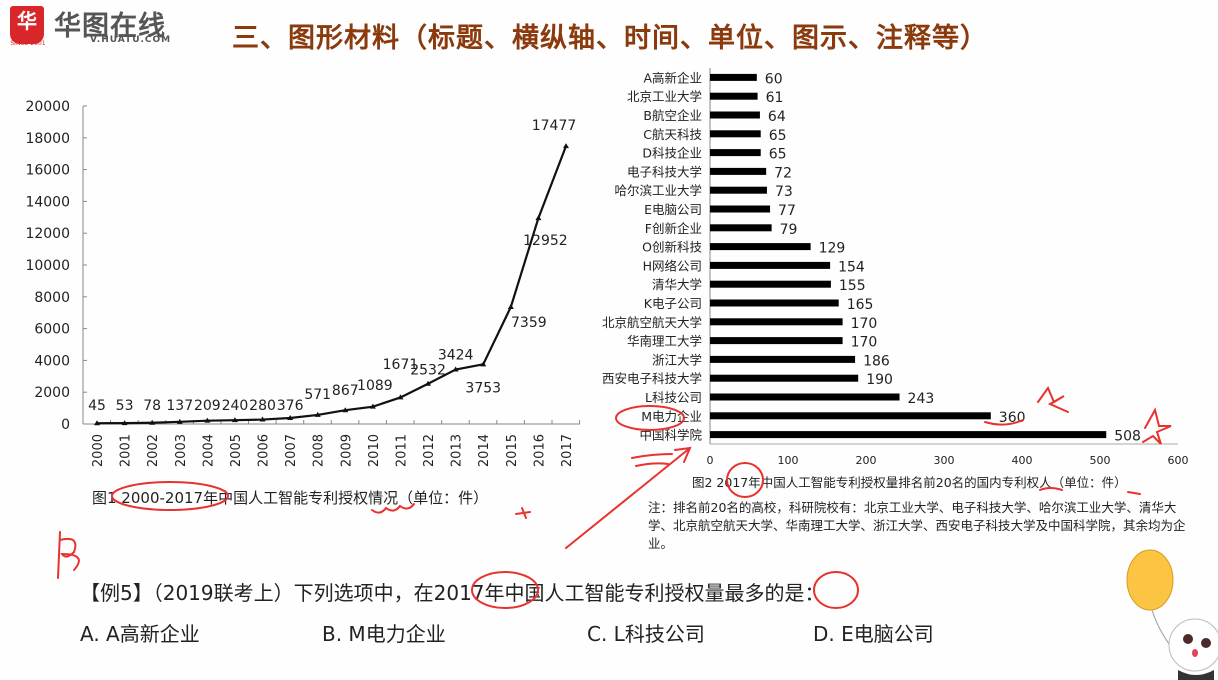 The width and height of the screenshot is (1218, 680). I want to click on svg-text: B航空企业, so click(672, 115).